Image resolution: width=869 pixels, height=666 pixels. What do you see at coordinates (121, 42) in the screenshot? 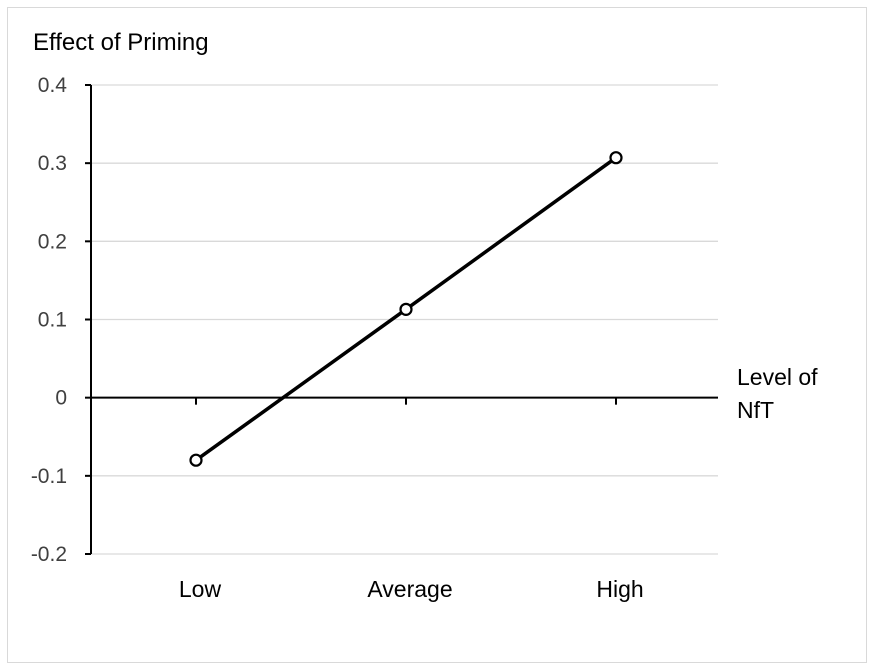
I see `y-axis-title: Effect of Priming` at bounding box center [121, 42].